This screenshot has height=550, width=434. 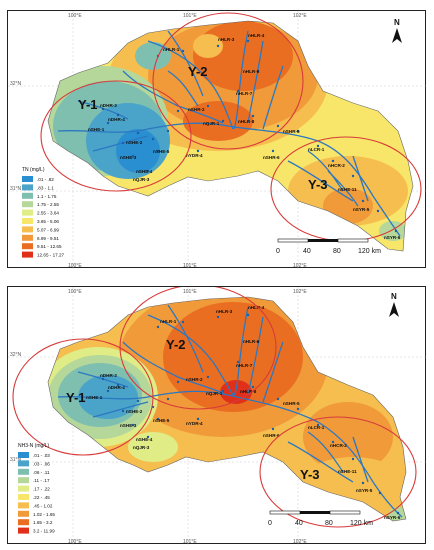 I want to click on legend-label: 1.75 - 2.55, so click(x=48, y=204).